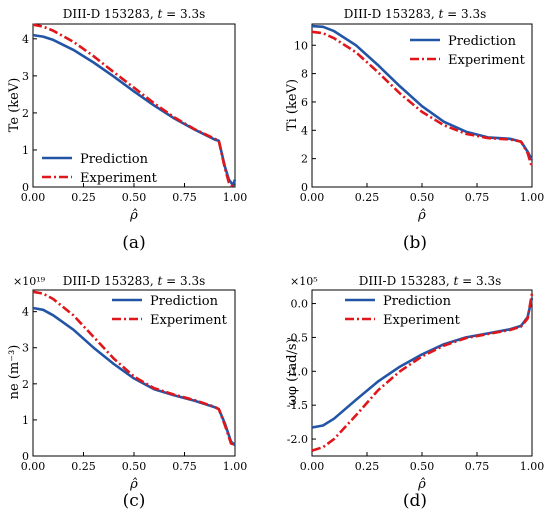  What do you see at coordinates (292, 105) in the screenshot?
I see `y-axis-label: Ti (keV)` at bounding box center [292, 105].